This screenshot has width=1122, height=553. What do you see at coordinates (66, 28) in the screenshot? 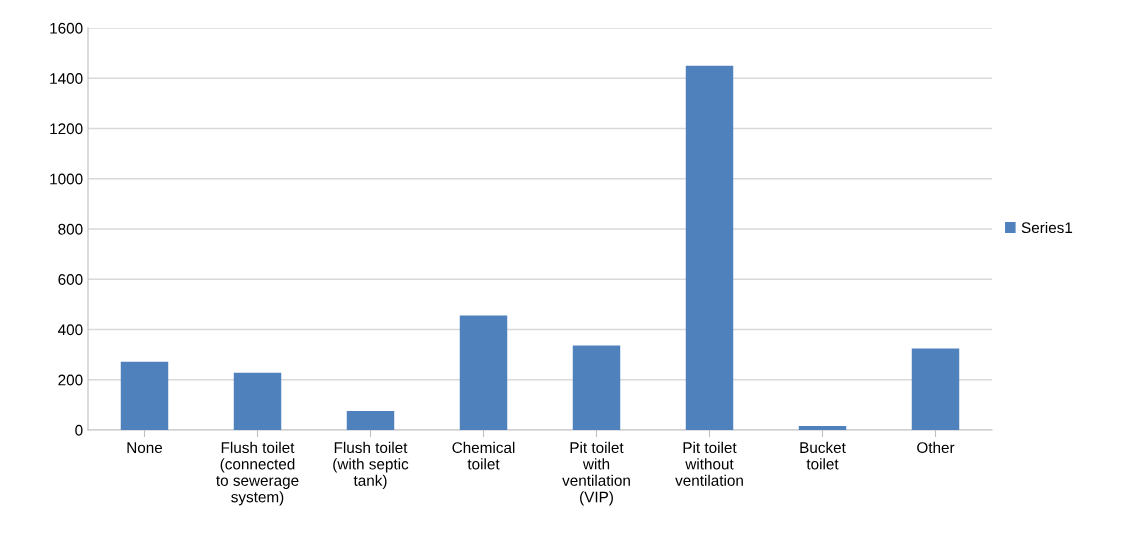
I see `y-tick-label: 1600` at bounding box center [66, 28].